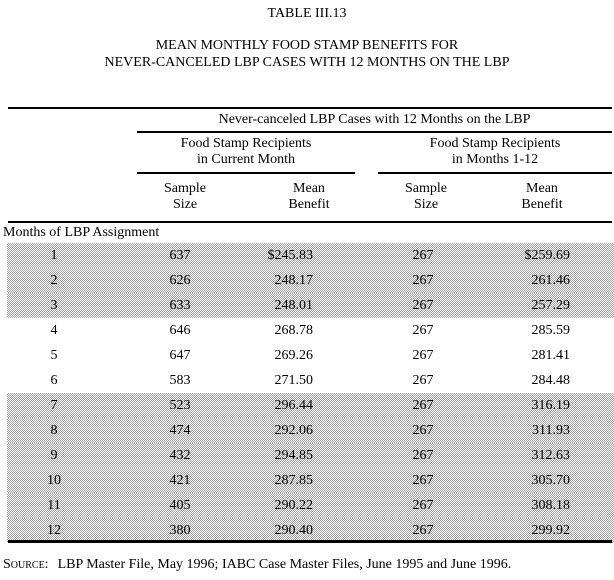 The image size is (614, 580). What do you see at coordinates (180, 530) in the screenshot?
I see `cell-sample-current: 380` at bounding box center [180, 530].